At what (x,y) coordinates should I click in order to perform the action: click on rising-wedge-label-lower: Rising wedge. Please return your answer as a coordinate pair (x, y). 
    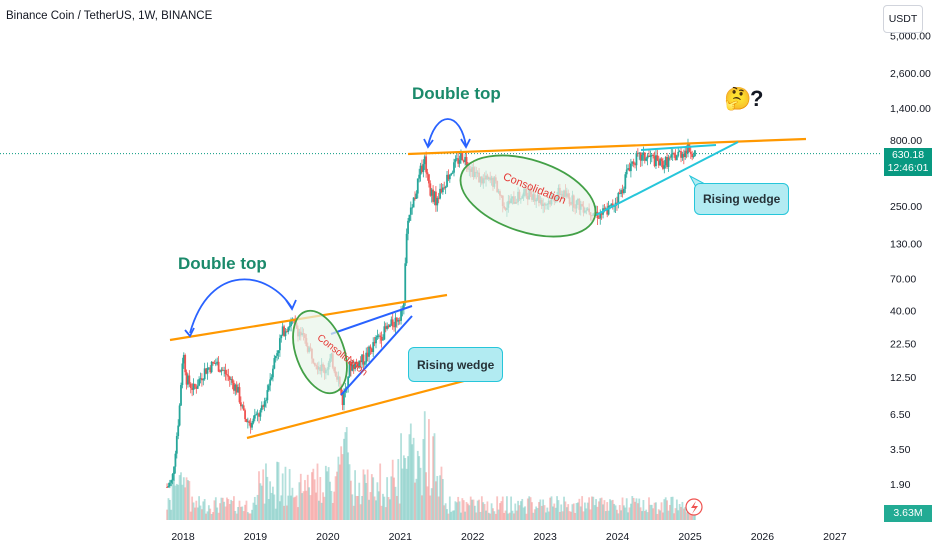
    Looking at the image, I should click on (456, 364).